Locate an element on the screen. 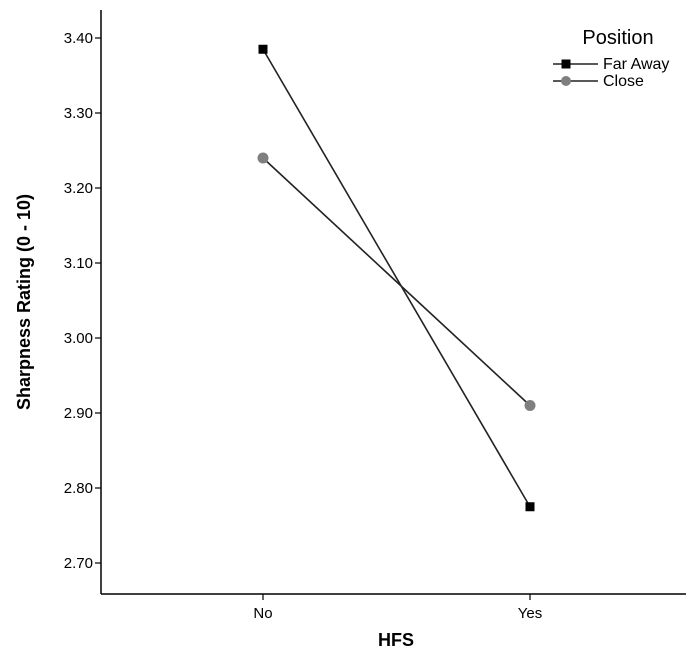 The height and width of the screenshot is (653, 686). legend-circle-marker is located at coordinates (566, 81).